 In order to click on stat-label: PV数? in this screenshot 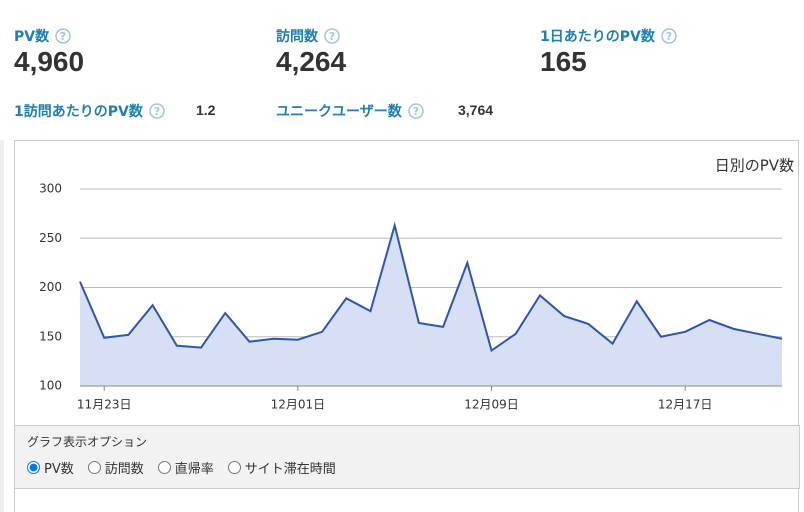, I will do `click(42, 36)`.